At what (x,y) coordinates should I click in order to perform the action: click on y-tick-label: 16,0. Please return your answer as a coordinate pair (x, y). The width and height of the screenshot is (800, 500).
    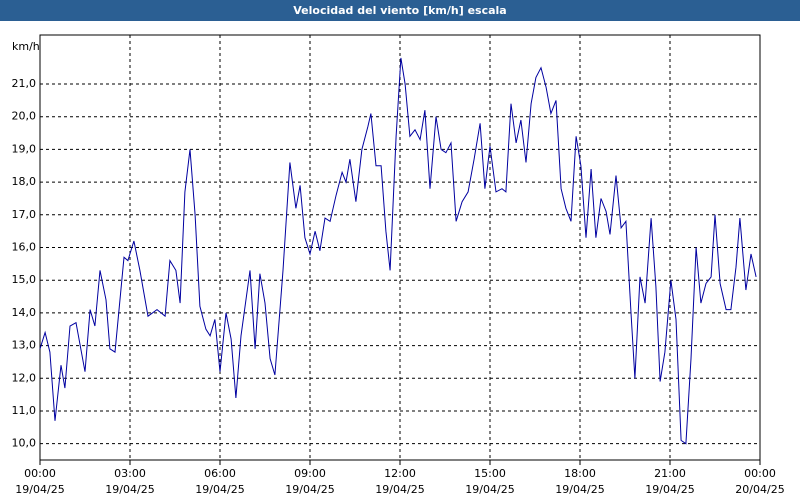
    Looking at the image, I should click on (24, 247).